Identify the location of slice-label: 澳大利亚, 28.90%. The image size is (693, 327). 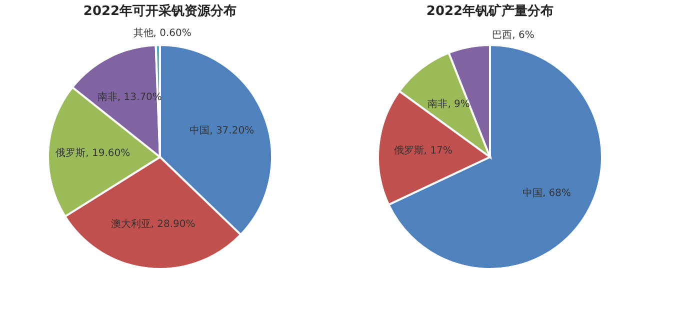
(153, 224).